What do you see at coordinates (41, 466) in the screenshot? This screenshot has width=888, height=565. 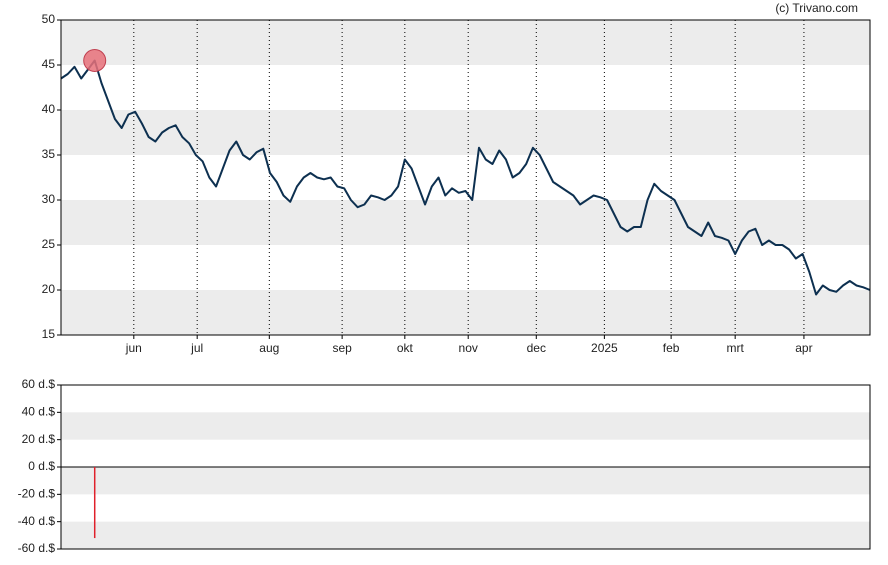 I see `y-tick-label: 0 d.$` at bounding box center [41, 466].